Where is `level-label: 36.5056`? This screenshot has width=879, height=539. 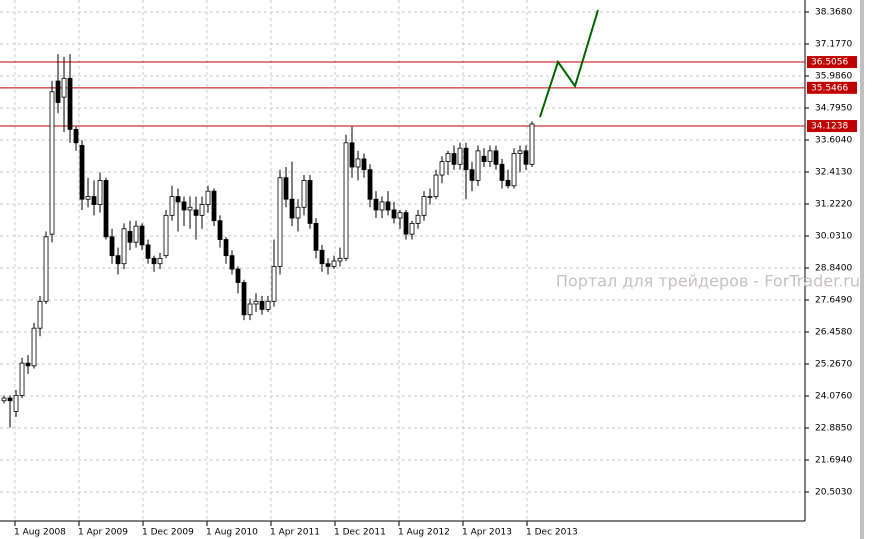
level-label: 36.5056 is located at coordinates (829, 63).